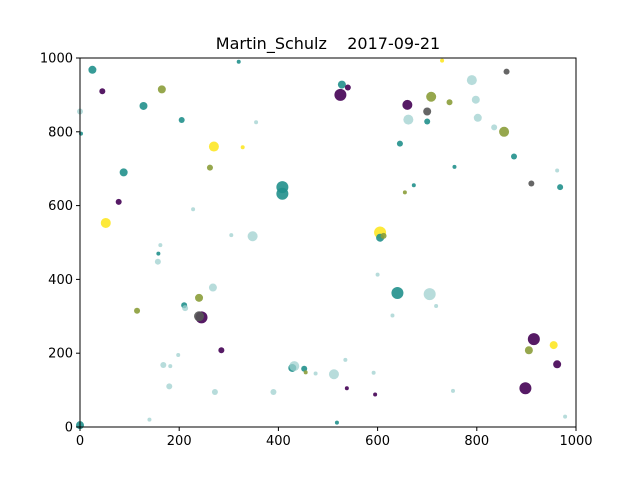  What do you see at coordinates (575, 441) in the screenshot?
I see `x-tick-label: 1000` at bounding box center [575, 441].